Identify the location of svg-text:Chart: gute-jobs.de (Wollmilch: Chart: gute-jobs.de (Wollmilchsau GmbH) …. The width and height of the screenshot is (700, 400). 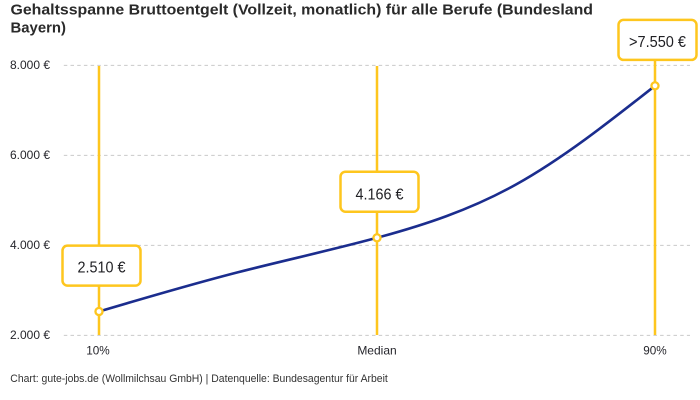
(199, 379).